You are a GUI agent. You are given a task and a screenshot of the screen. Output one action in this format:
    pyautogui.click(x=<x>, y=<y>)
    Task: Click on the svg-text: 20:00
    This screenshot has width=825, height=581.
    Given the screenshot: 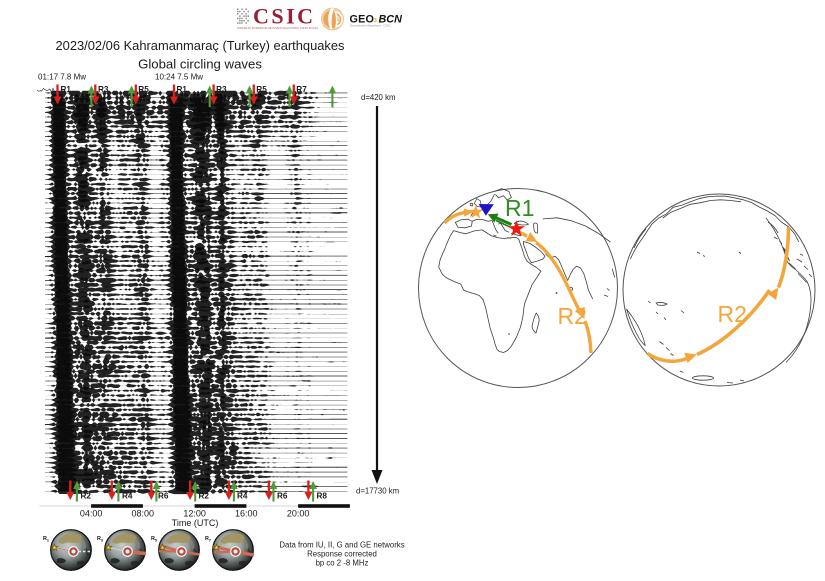 What is the action you would take?
    pyautogui.click(x=298, y=514)
    